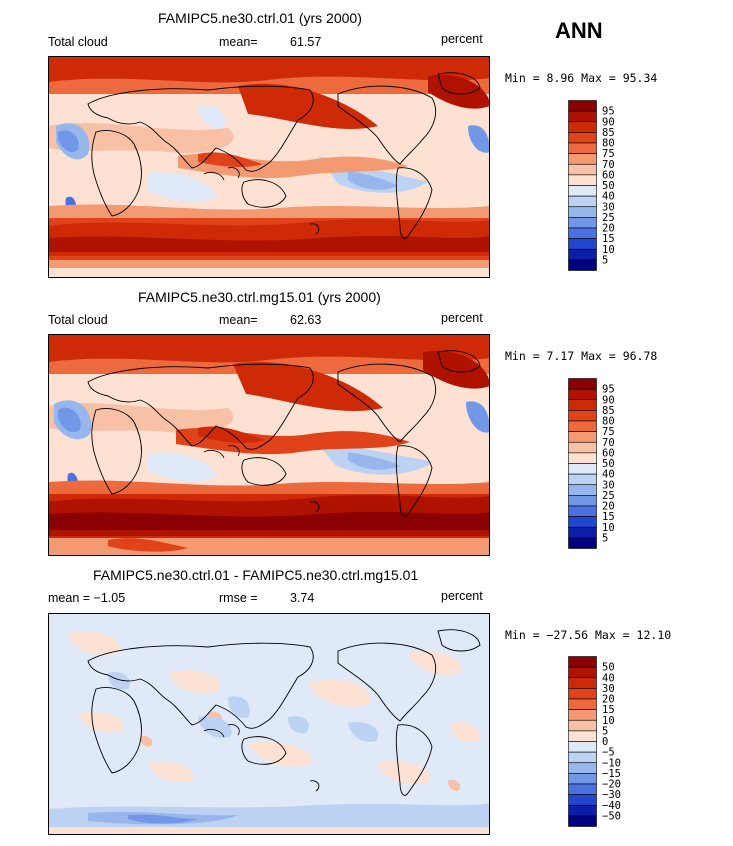  Describe the element at coordinates (579, 30) in the screenshot. I see `season-label: ANN` at that location.